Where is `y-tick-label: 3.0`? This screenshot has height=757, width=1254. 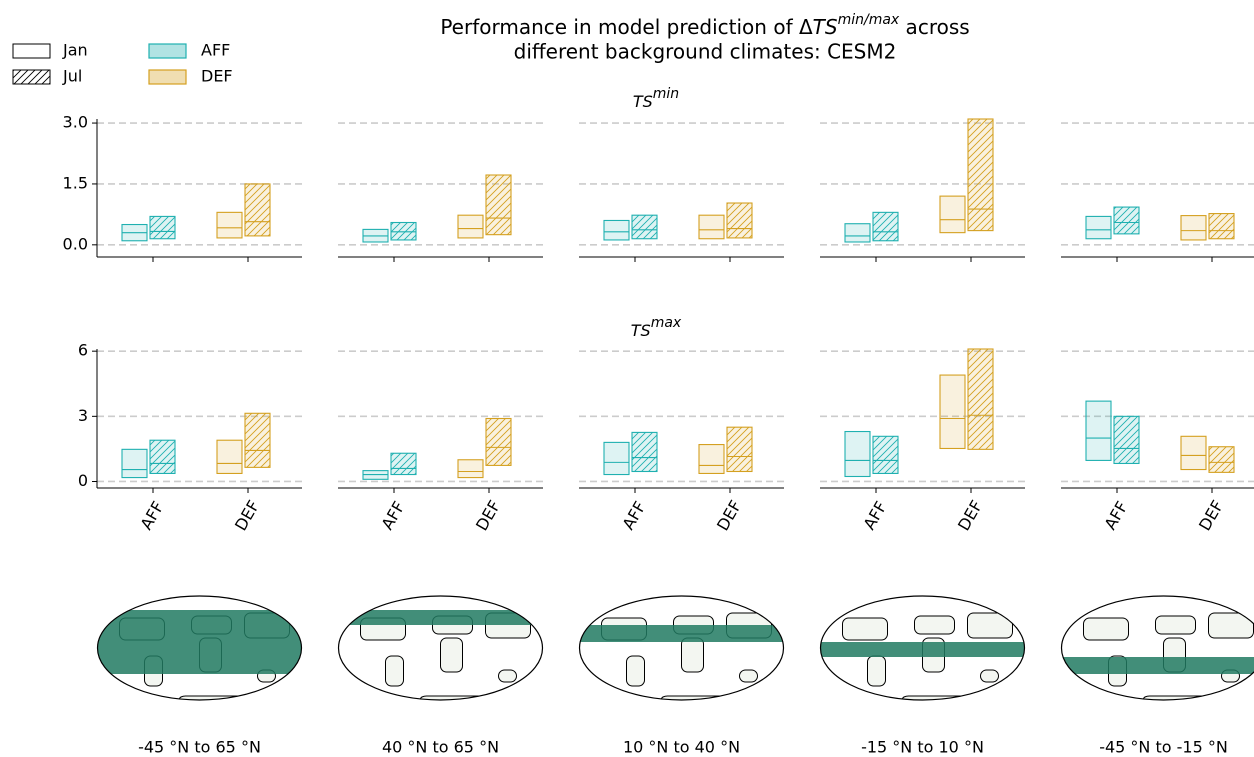 y-tick-label: 3.0 is located at coordinates (75, 122).